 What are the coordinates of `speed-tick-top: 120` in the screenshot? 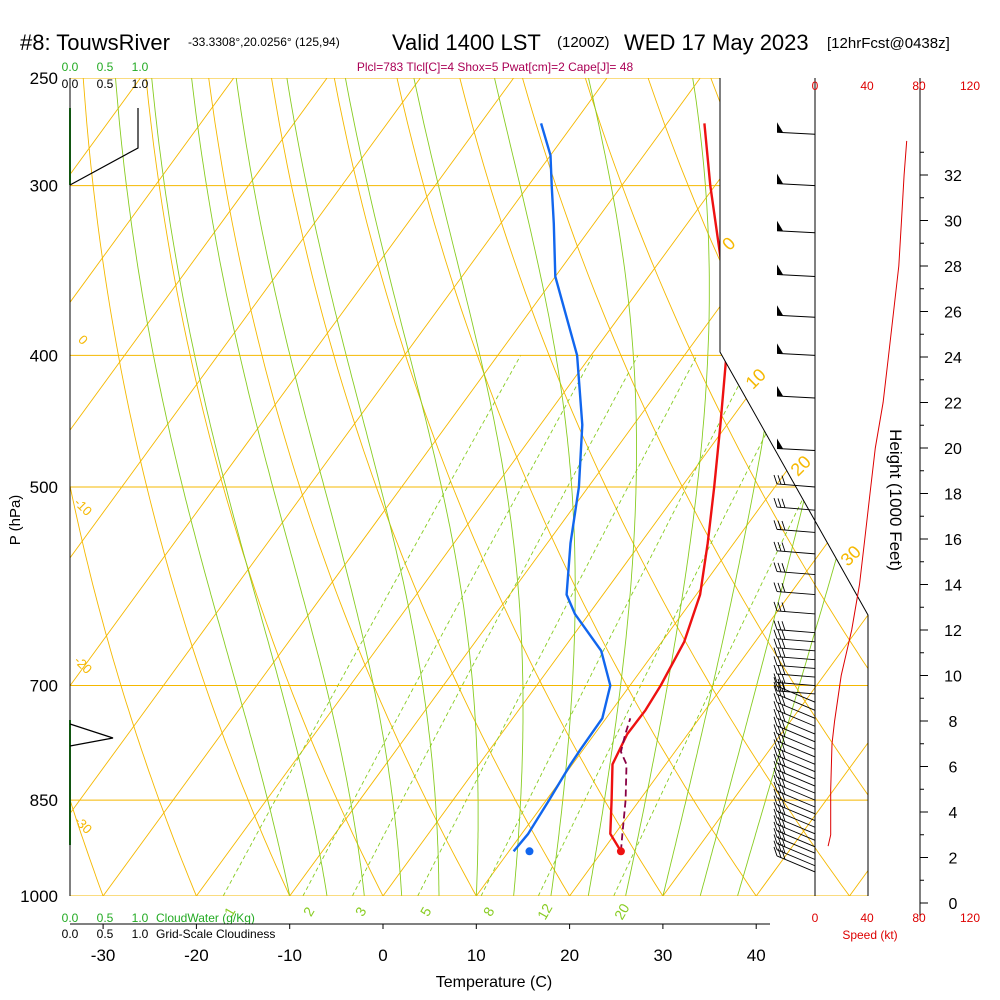 It's located at (970, 86).